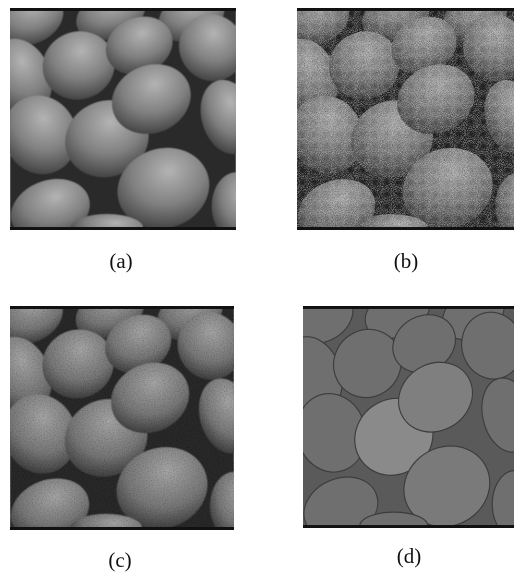 The image size is (514, 577). Describe the element at coordinates (409, 556) in the screenshot. I see `caption-d: (d)` at that location.